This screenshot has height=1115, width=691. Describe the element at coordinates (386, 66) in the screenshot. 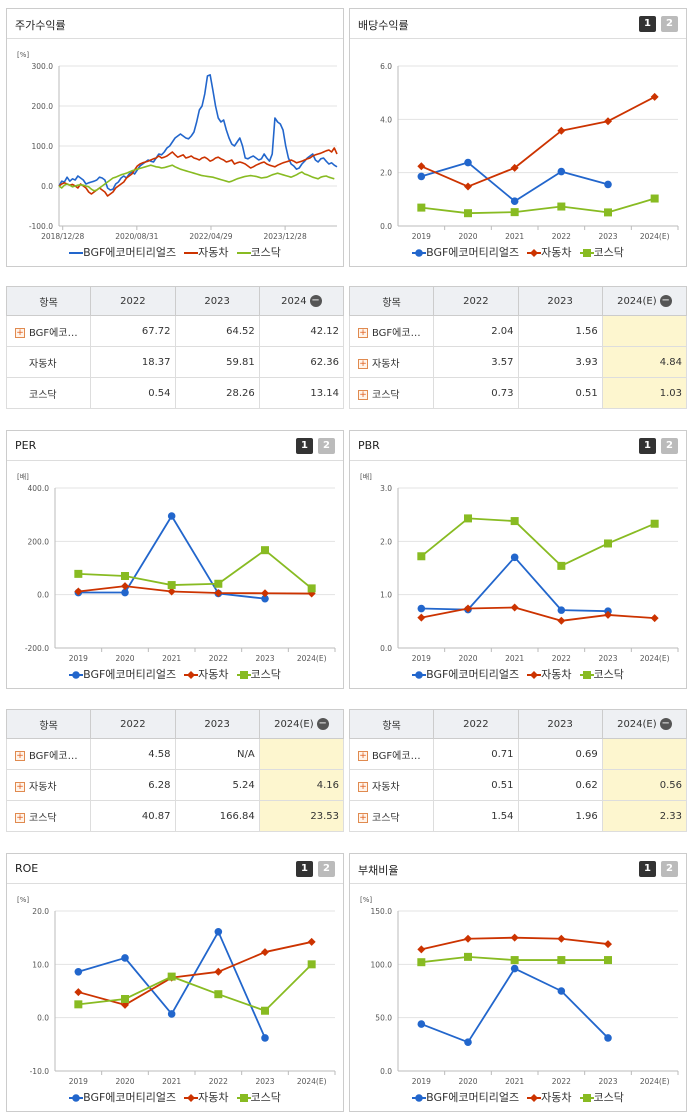

I see `y-tick-label: 6.0` at that location.